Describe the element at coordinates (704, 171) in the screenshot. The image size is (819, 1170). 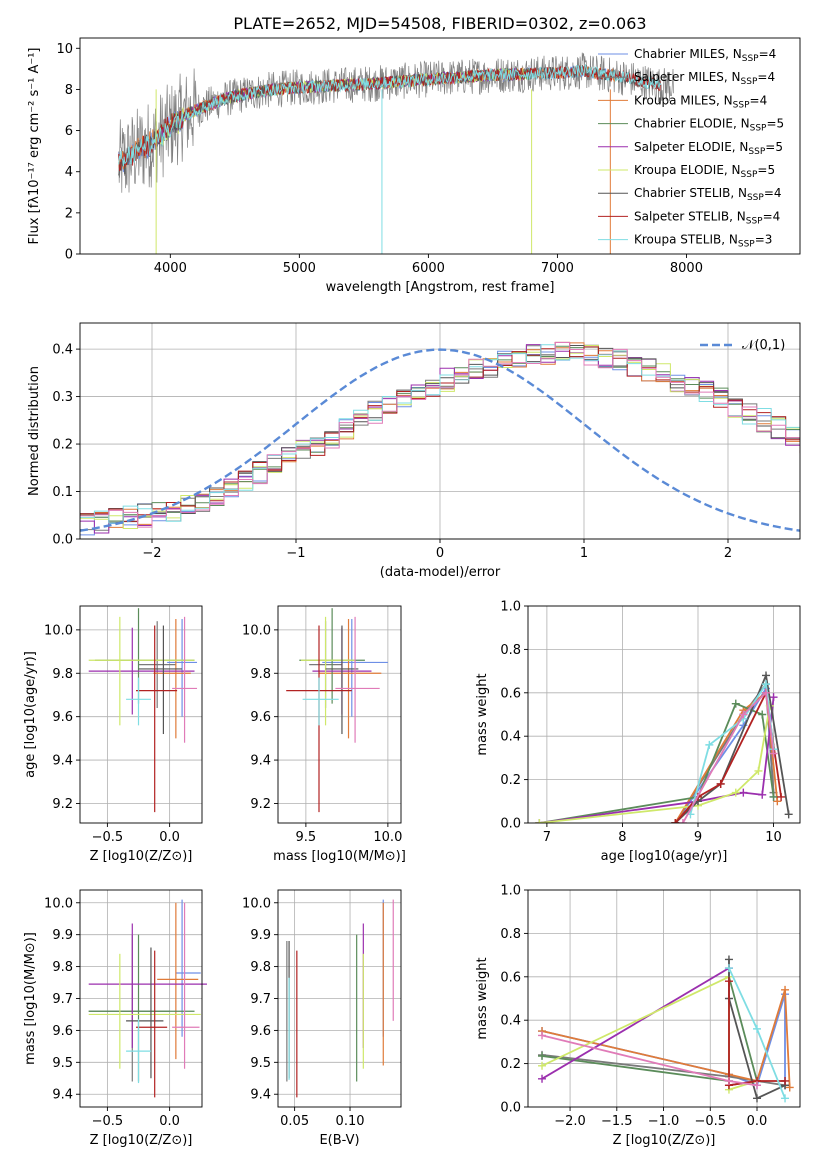
I see `legend-entry: Kroupa ELODIE, NSSP=5` at that location.